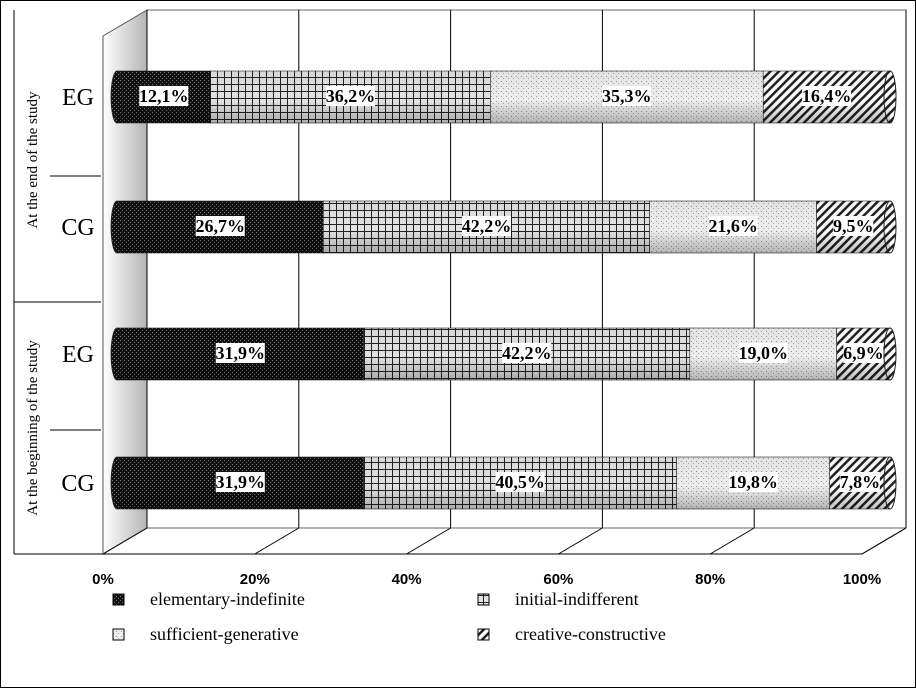  Describe the element at coordinates (627, 96) in the screenshot. I see `data-label: 35,3%` at that location.